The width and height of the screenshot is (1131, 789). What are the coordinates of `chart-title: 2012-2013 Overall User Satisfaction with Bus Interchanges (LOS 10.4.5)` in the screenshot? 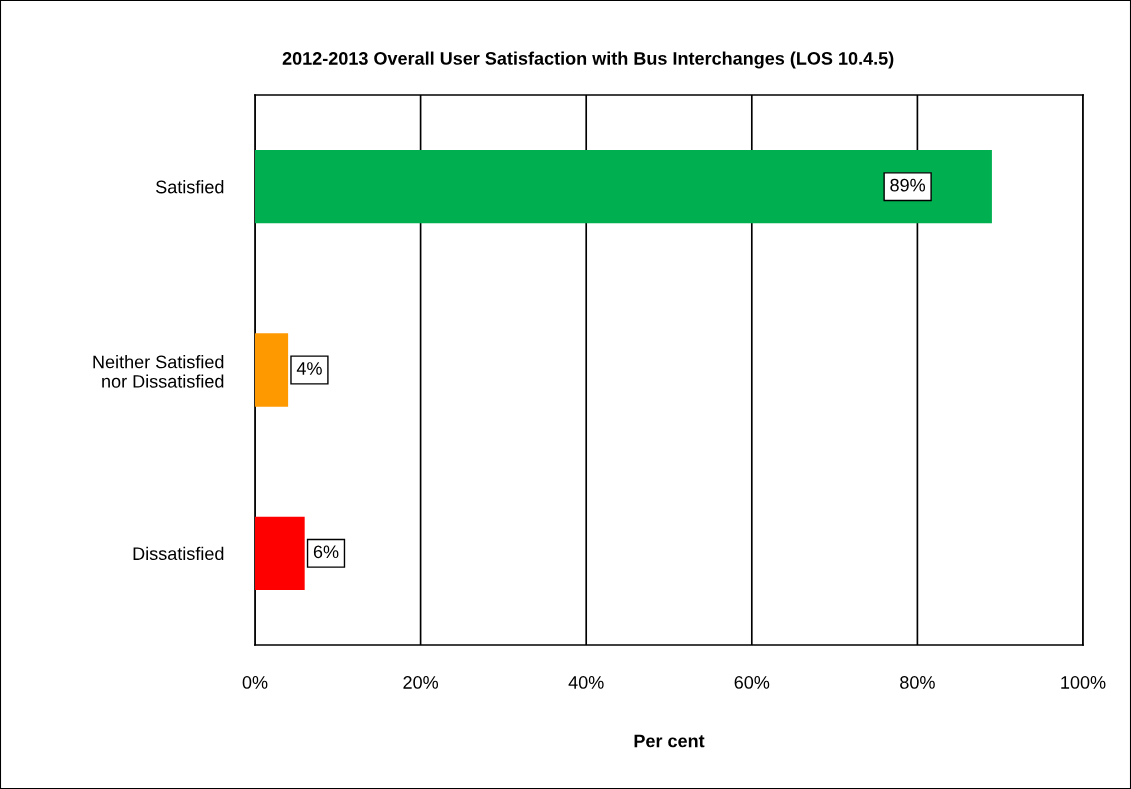 It's located at (588, 60).